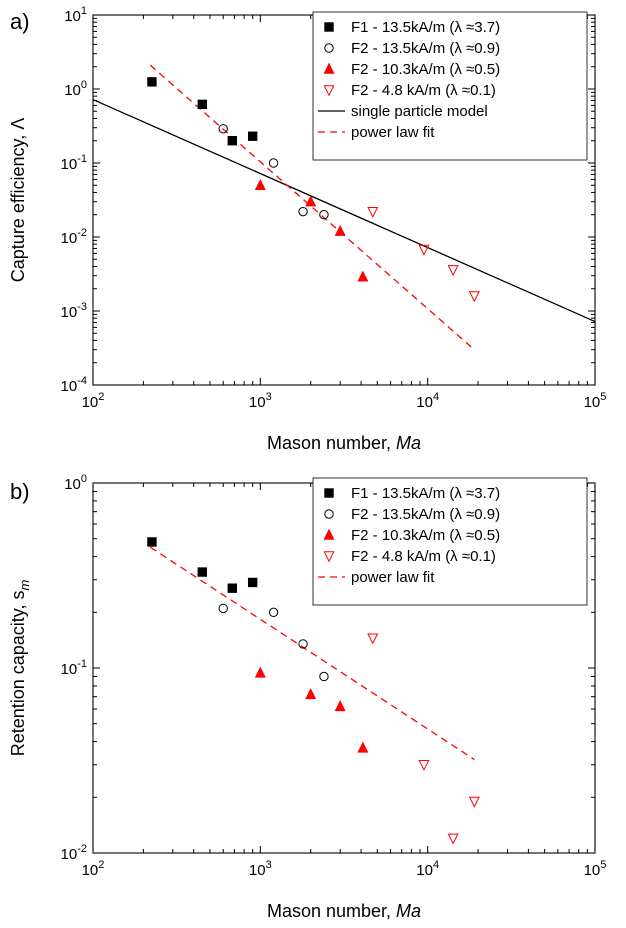  Describe the element at coordinates (312, 653) in the screenshot. I see `series-line-power-law-fit` at that location.